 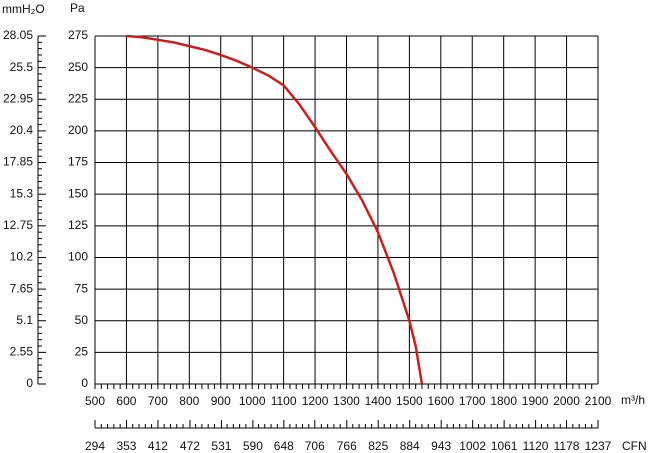 I want to click on y-tick-label: 75, so click(x=82, y=288).